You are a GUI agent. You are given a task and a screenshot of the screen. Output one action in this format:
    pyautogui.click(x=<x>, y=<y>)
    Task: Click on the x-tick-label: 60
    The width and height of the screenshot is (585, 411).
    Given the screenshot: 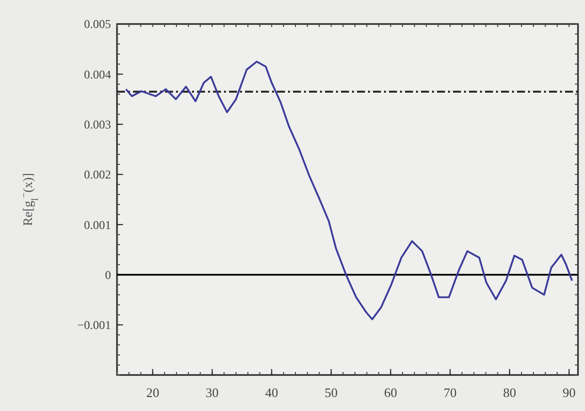 What is the action you would take?
    pyautogui.click(x=391, y=392)
    